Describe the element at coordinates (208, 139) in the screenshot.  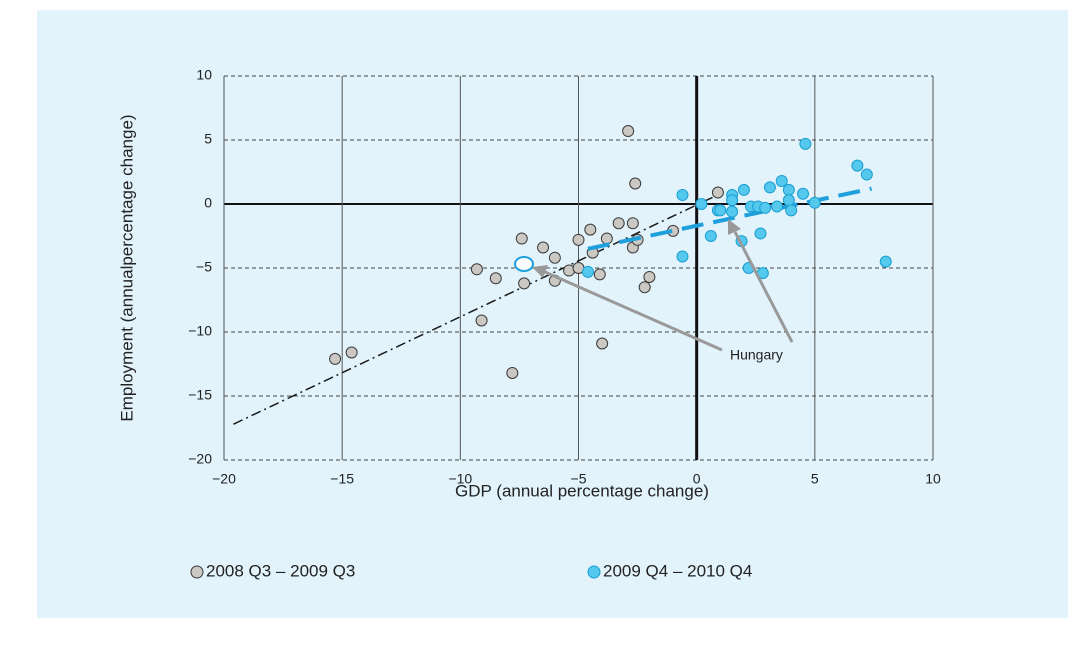
I see `y-tick-label: 5` at that location.